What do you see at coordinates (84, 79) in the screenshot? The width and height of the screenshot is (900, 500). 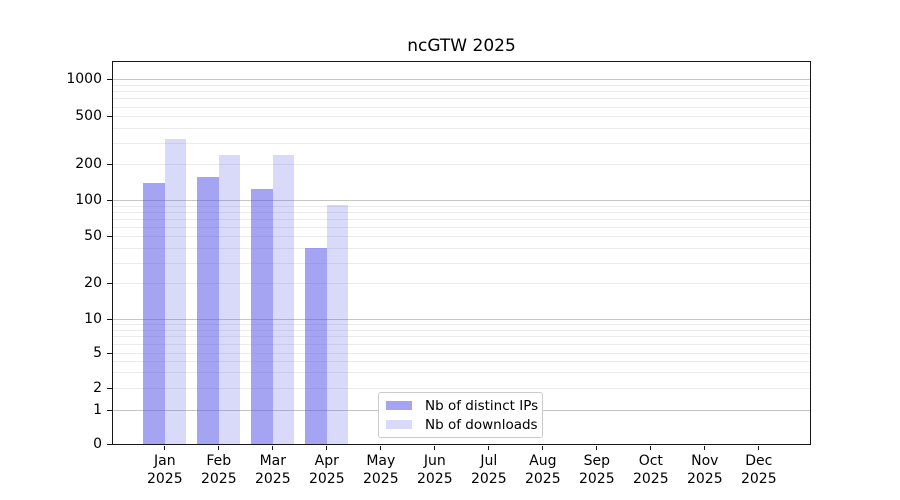 I see `y-axis-tick-label: 1000` at bounding box center [84, 79].